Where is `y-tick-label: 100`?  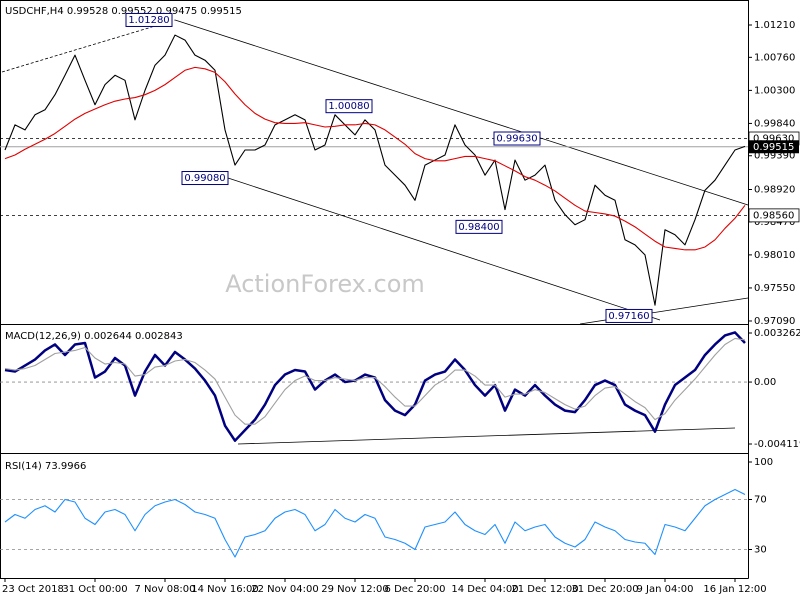 y-tick-label: 100 is located at coordinates (763, 462).